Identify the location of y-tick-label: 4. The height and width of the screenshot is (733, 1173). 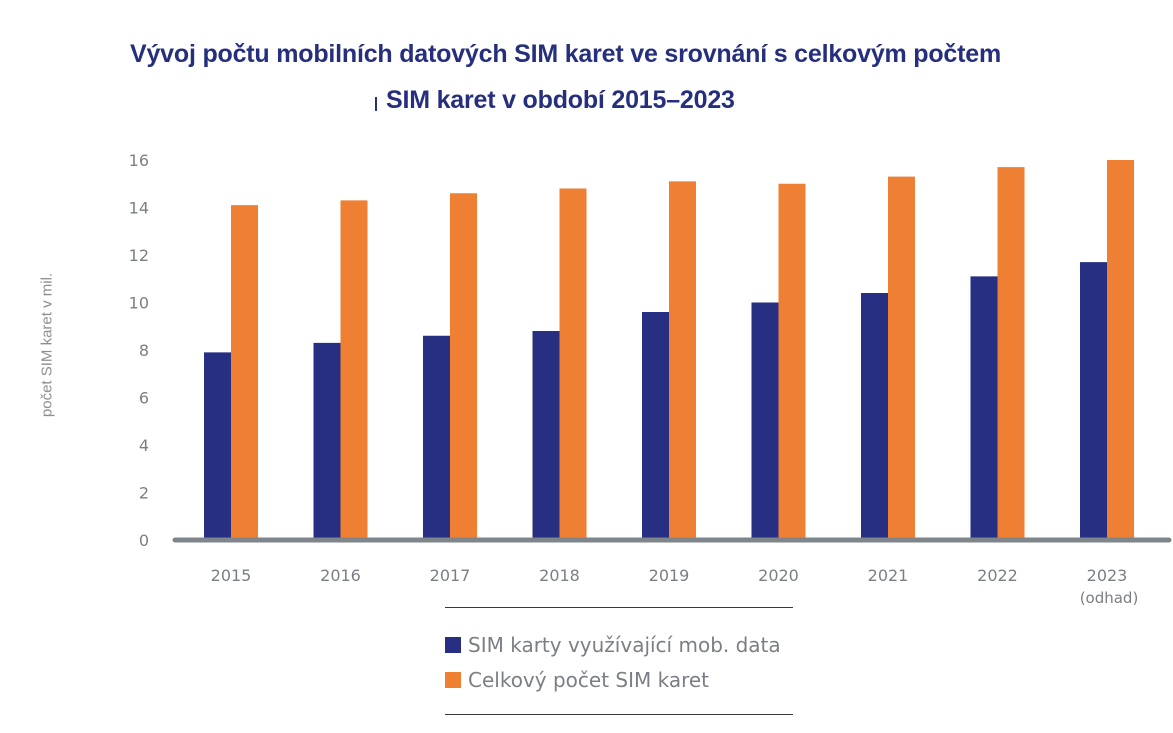
(144, 445).